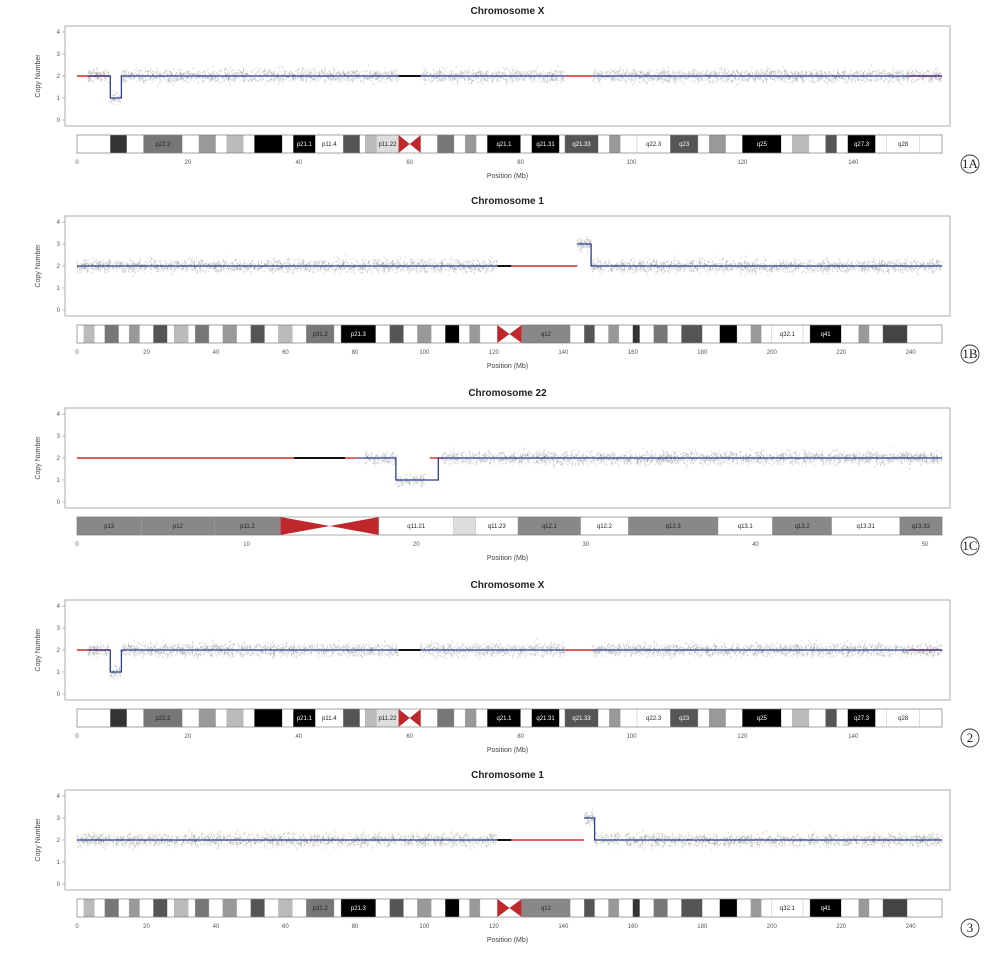 This screenshot has width=1000, height=956. Describe the element at coordinates (507, 366) in the screenshot. I see `x-axis-label: Position (Mb)` at that location.